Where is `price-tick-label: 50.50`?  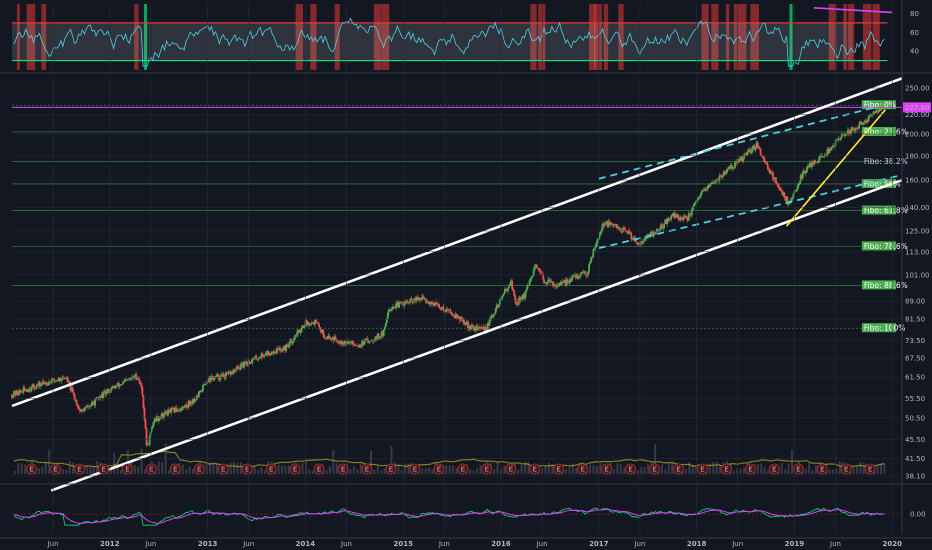
price-tick-label: 50.50 is located at coordinates (915, 418).